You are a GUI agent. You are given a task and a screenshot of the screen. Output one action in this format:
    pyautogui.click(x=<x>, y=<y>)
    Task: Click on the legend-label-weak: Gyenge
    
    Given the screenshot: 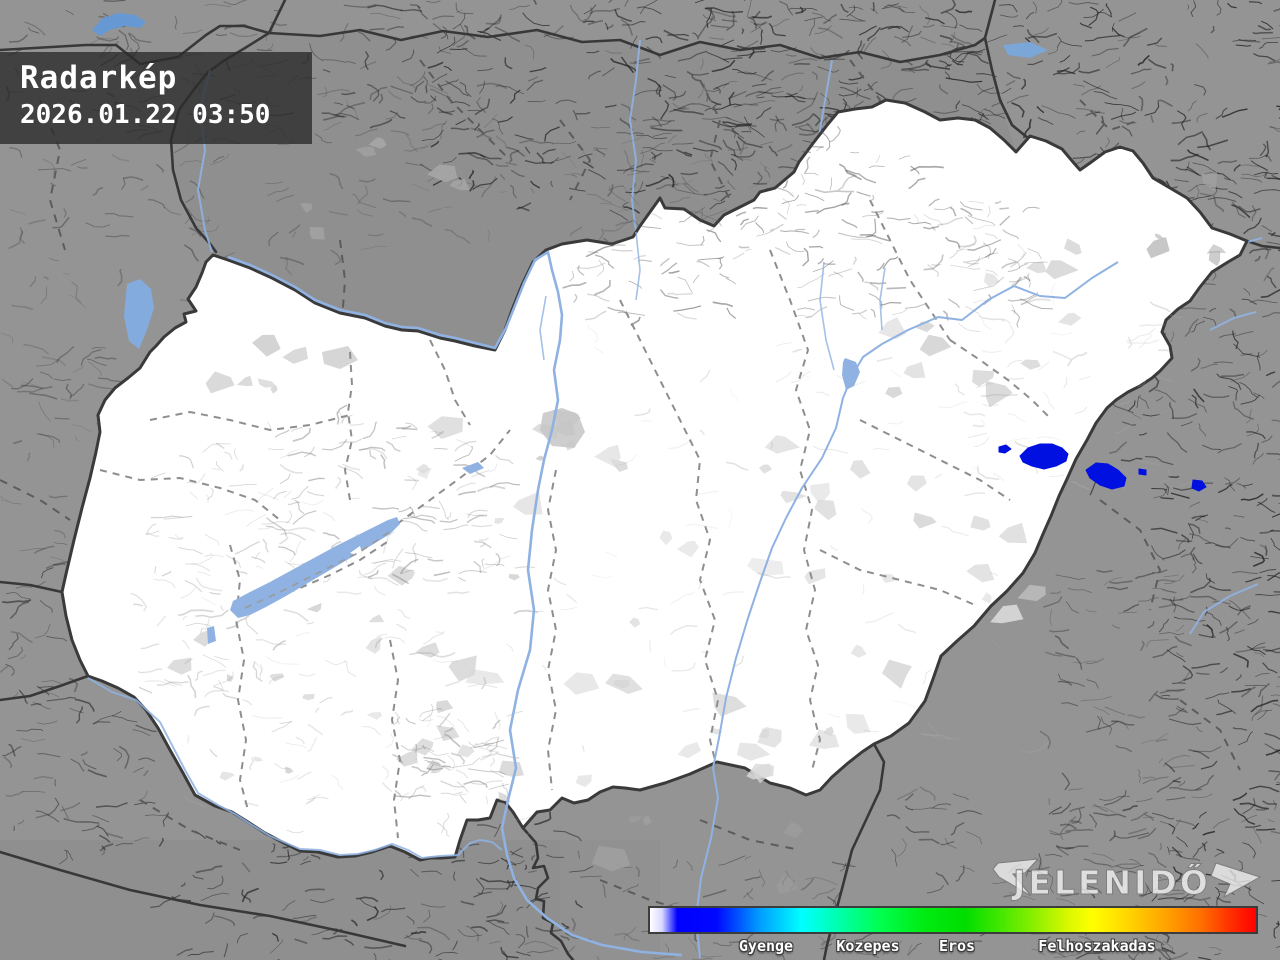 What is the action you would take?
    pyautogui.click(x=766, y=946)
    